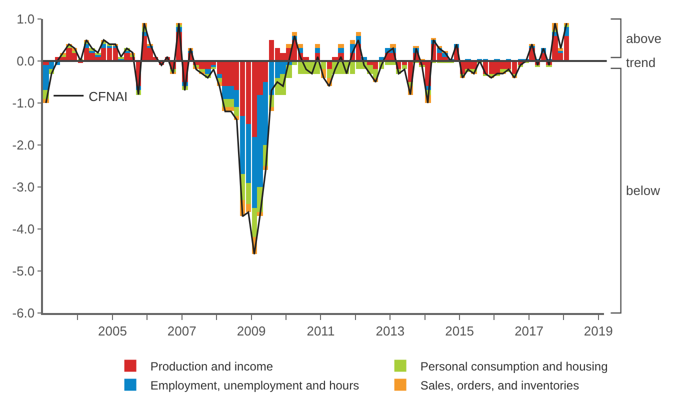  What do you see at coordinates (181, 330) in the screenshot?
I see `x-tick-label: 2007` at bounding box center [181, 330].